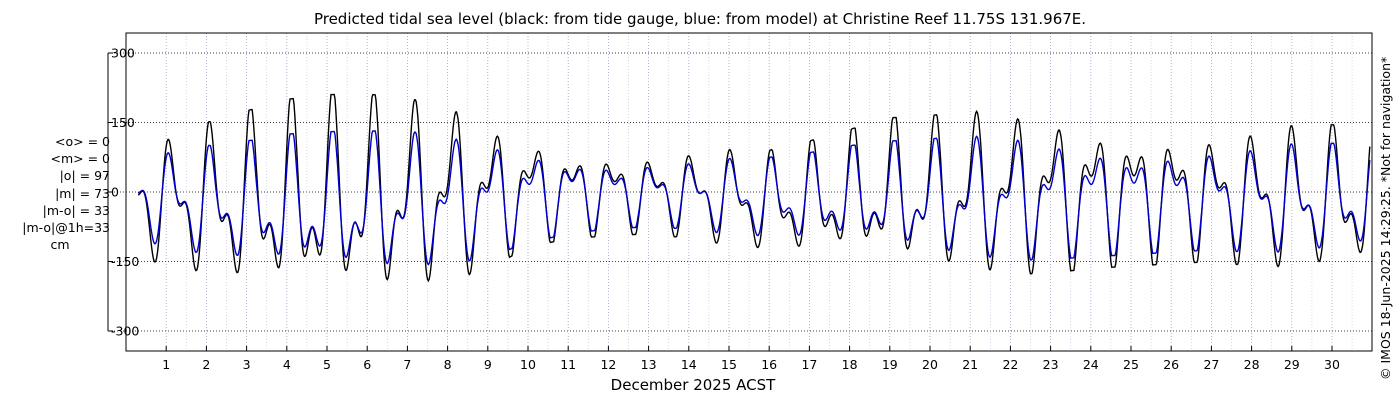 The image size is (1400, 400). Describe the element at coordinates (729, 364) in the screenshot. I see `x-tick-label: 15` at that location.